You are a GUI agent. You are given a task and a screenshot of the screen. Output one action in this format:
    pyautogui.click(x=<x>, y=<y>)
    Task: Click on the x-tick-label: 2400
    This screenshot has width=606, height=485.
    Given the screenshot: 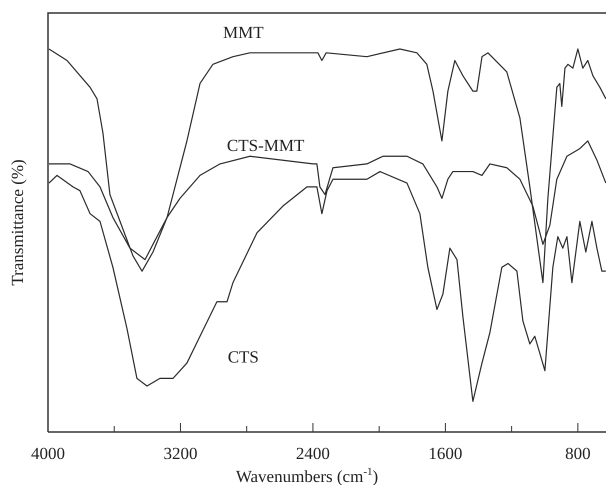 What is the action you would take?
    pyautogui.click(x=313, y=453)
    